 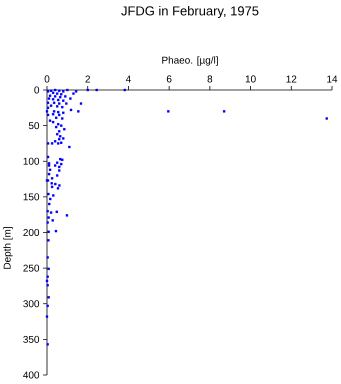 I want to click on y-tick-label: 100, so click(x=32, y=161).